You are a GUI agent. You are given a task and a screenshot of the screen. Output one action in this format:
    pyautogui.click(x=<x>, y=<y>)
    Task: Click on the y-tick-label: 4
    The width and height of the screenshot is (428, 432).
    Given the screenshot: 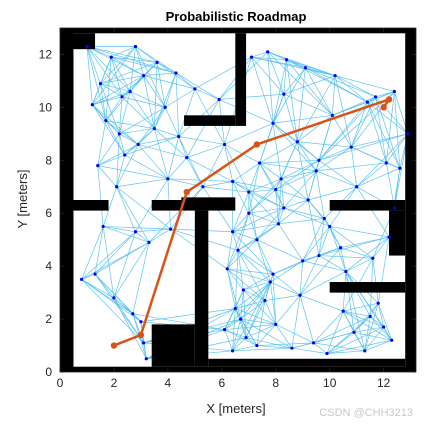 What is the action you would take?
    pyautogui.click(x=48, y=266)
    